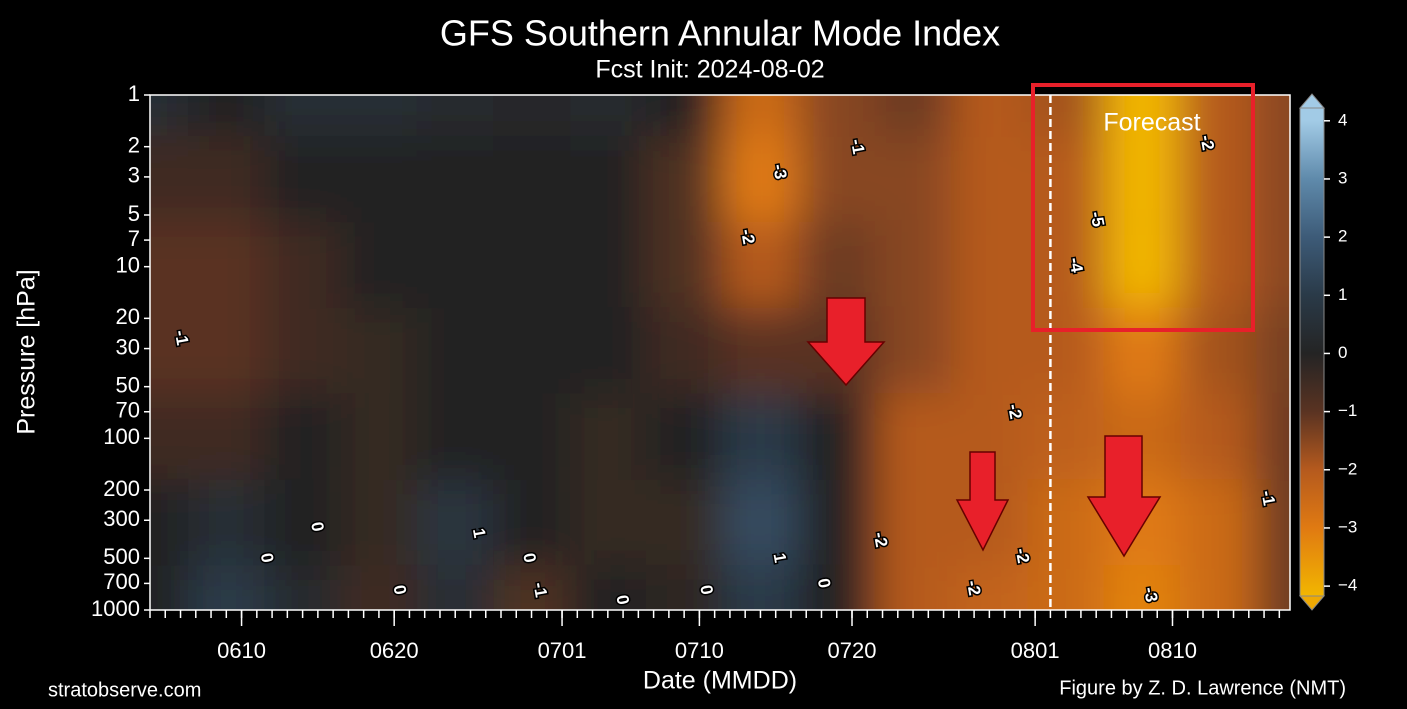 The image size is (1407, 709). Describe the element at coordinates (1342, 352) in the screenshot. I see `colorbar-tick-label: 0` at that location.